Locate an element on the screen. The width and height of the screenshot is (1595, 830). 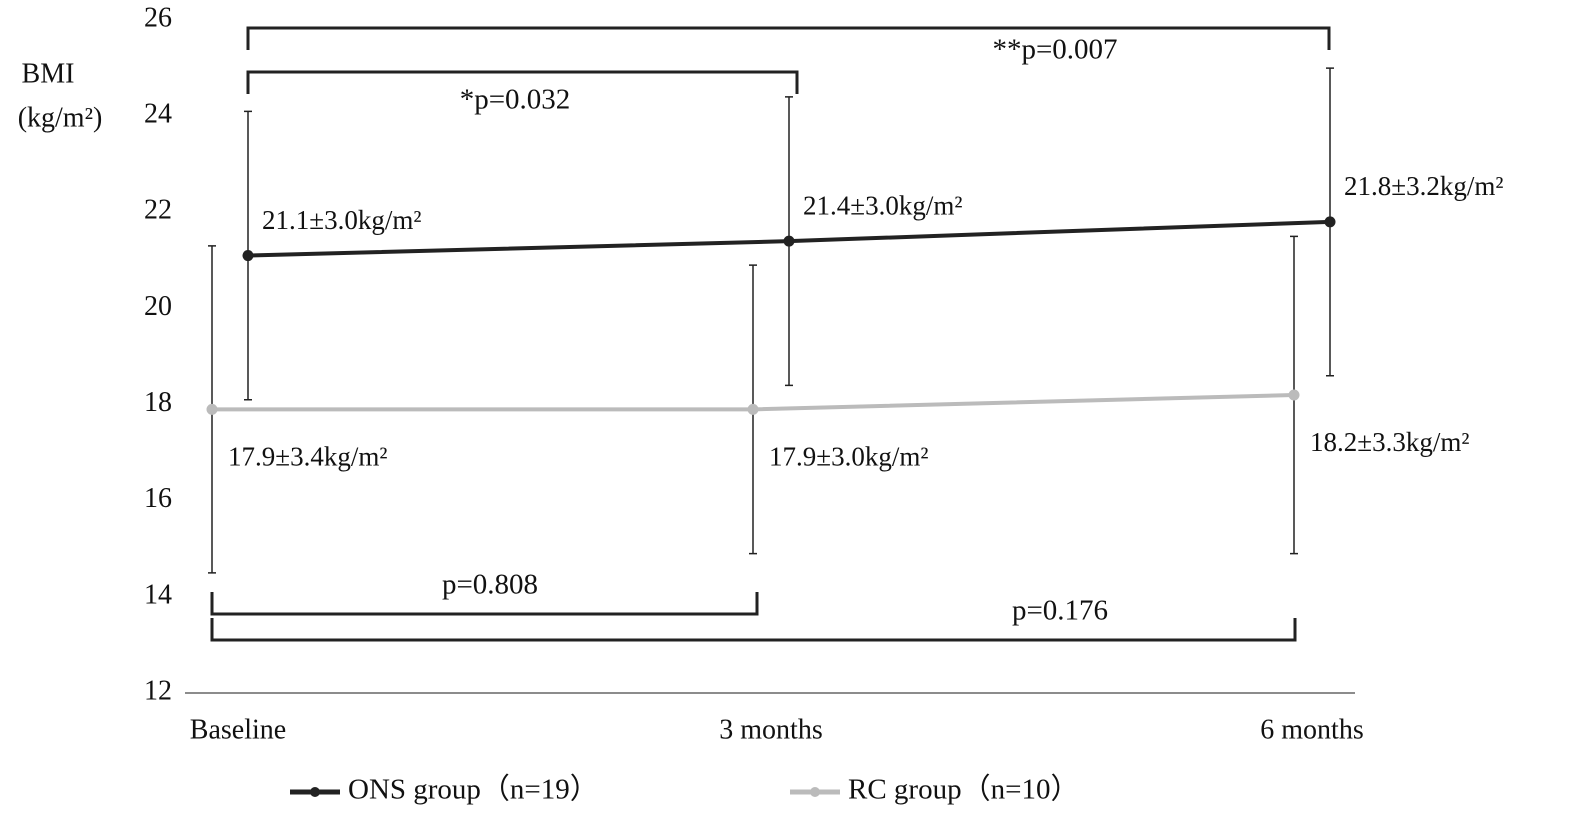
data-label: 18.2±3.3kg/m² is located at coordinates (1389, 442).